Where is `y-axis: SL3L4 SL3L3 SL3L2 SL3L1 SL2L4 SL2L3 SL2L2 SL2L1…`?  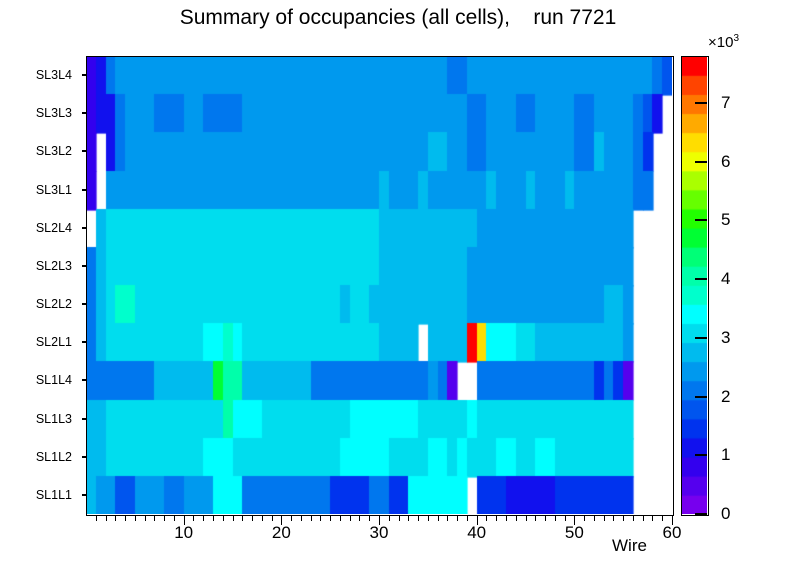 y-axis: SL3L4 SL3L3 SL3L2 SL3L1 SL2L4 SL2L3 SL2L2 SL2L1… is located at coordinates (45, 285).